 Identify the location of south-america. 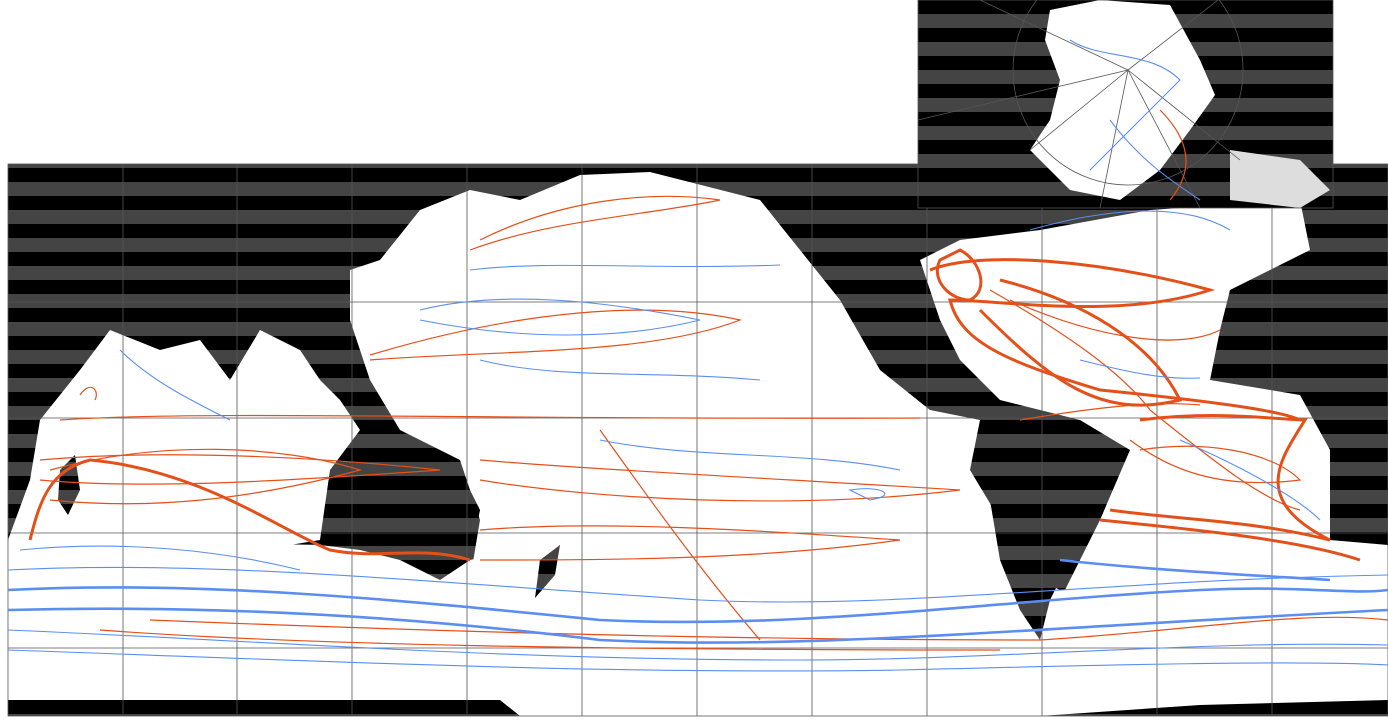
(1047, 530).